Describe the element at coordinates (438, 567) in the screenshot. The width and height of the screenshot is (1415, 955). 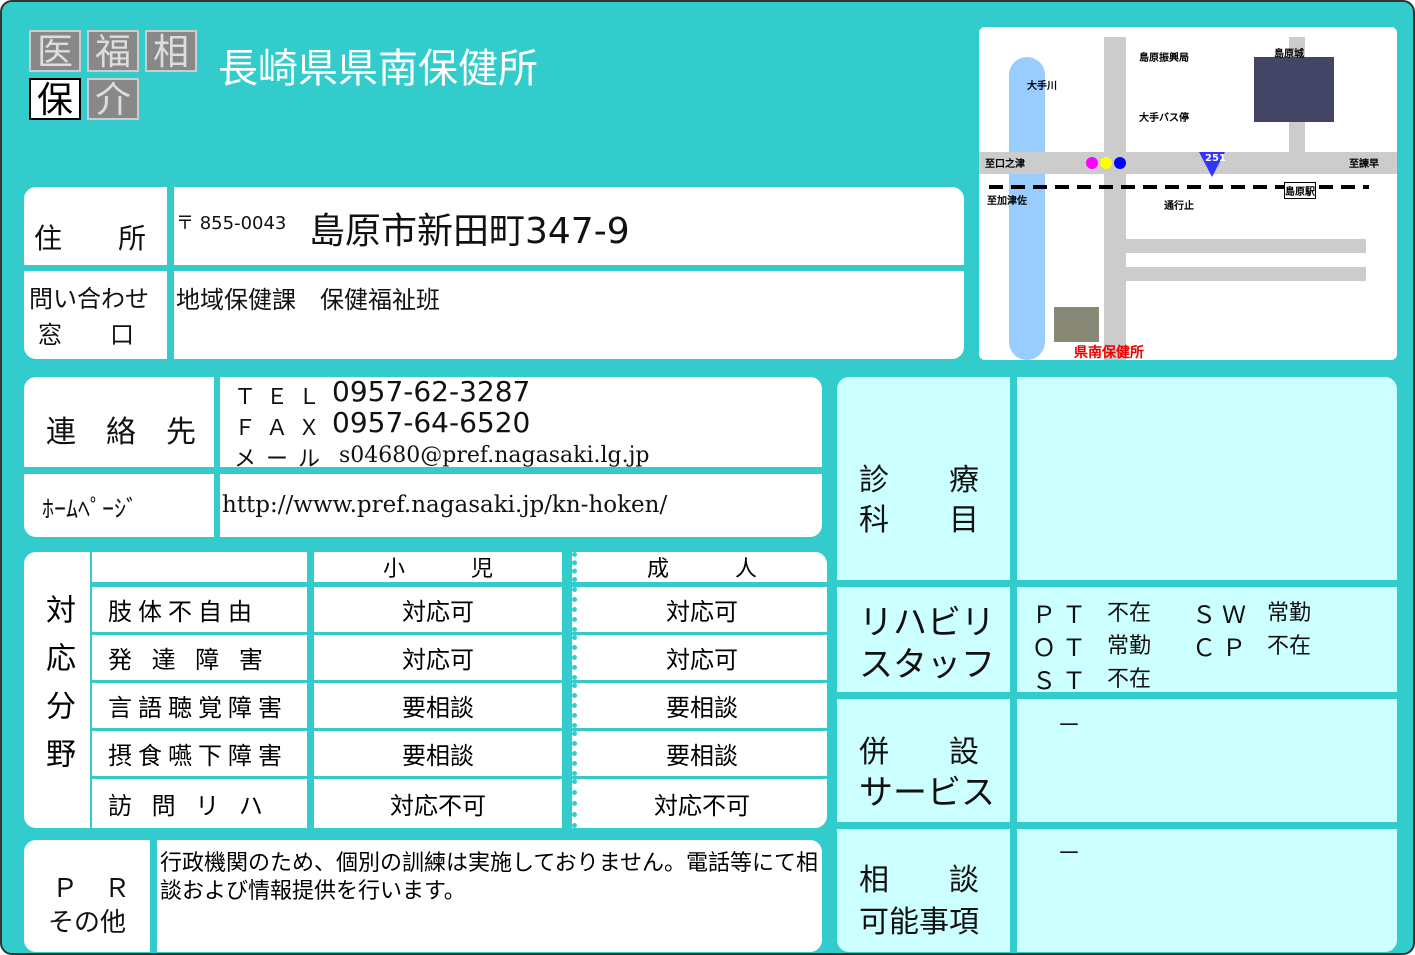
I see `column-header: 小 児` at that location.